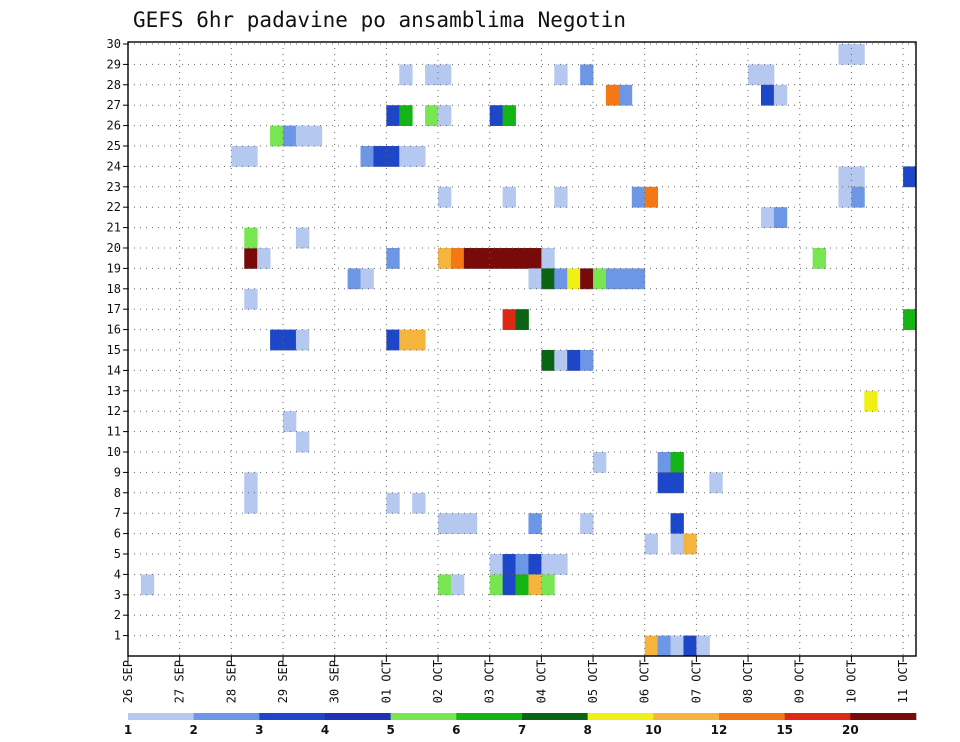 Image resolution: width=960 pixels, height=742 pixels. Describe the element at coordinates (114, 309) in the screenshot. I see `y-tick-label-17: 17` at that location.